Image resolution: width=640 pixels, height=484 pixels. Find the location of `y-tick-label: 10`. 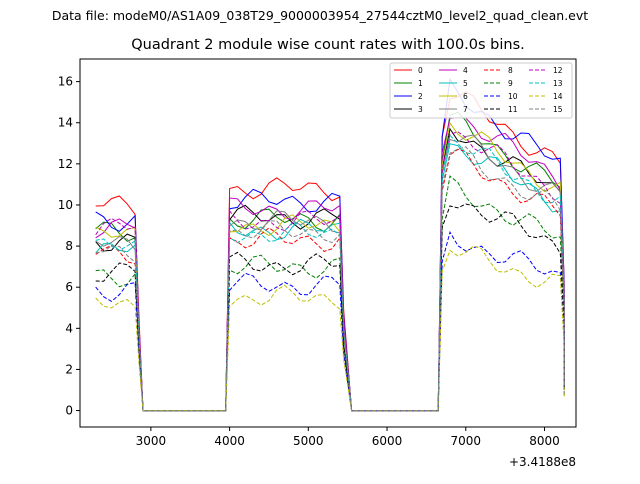

y-tick-label: 10 is located at coordinates (65, 205).